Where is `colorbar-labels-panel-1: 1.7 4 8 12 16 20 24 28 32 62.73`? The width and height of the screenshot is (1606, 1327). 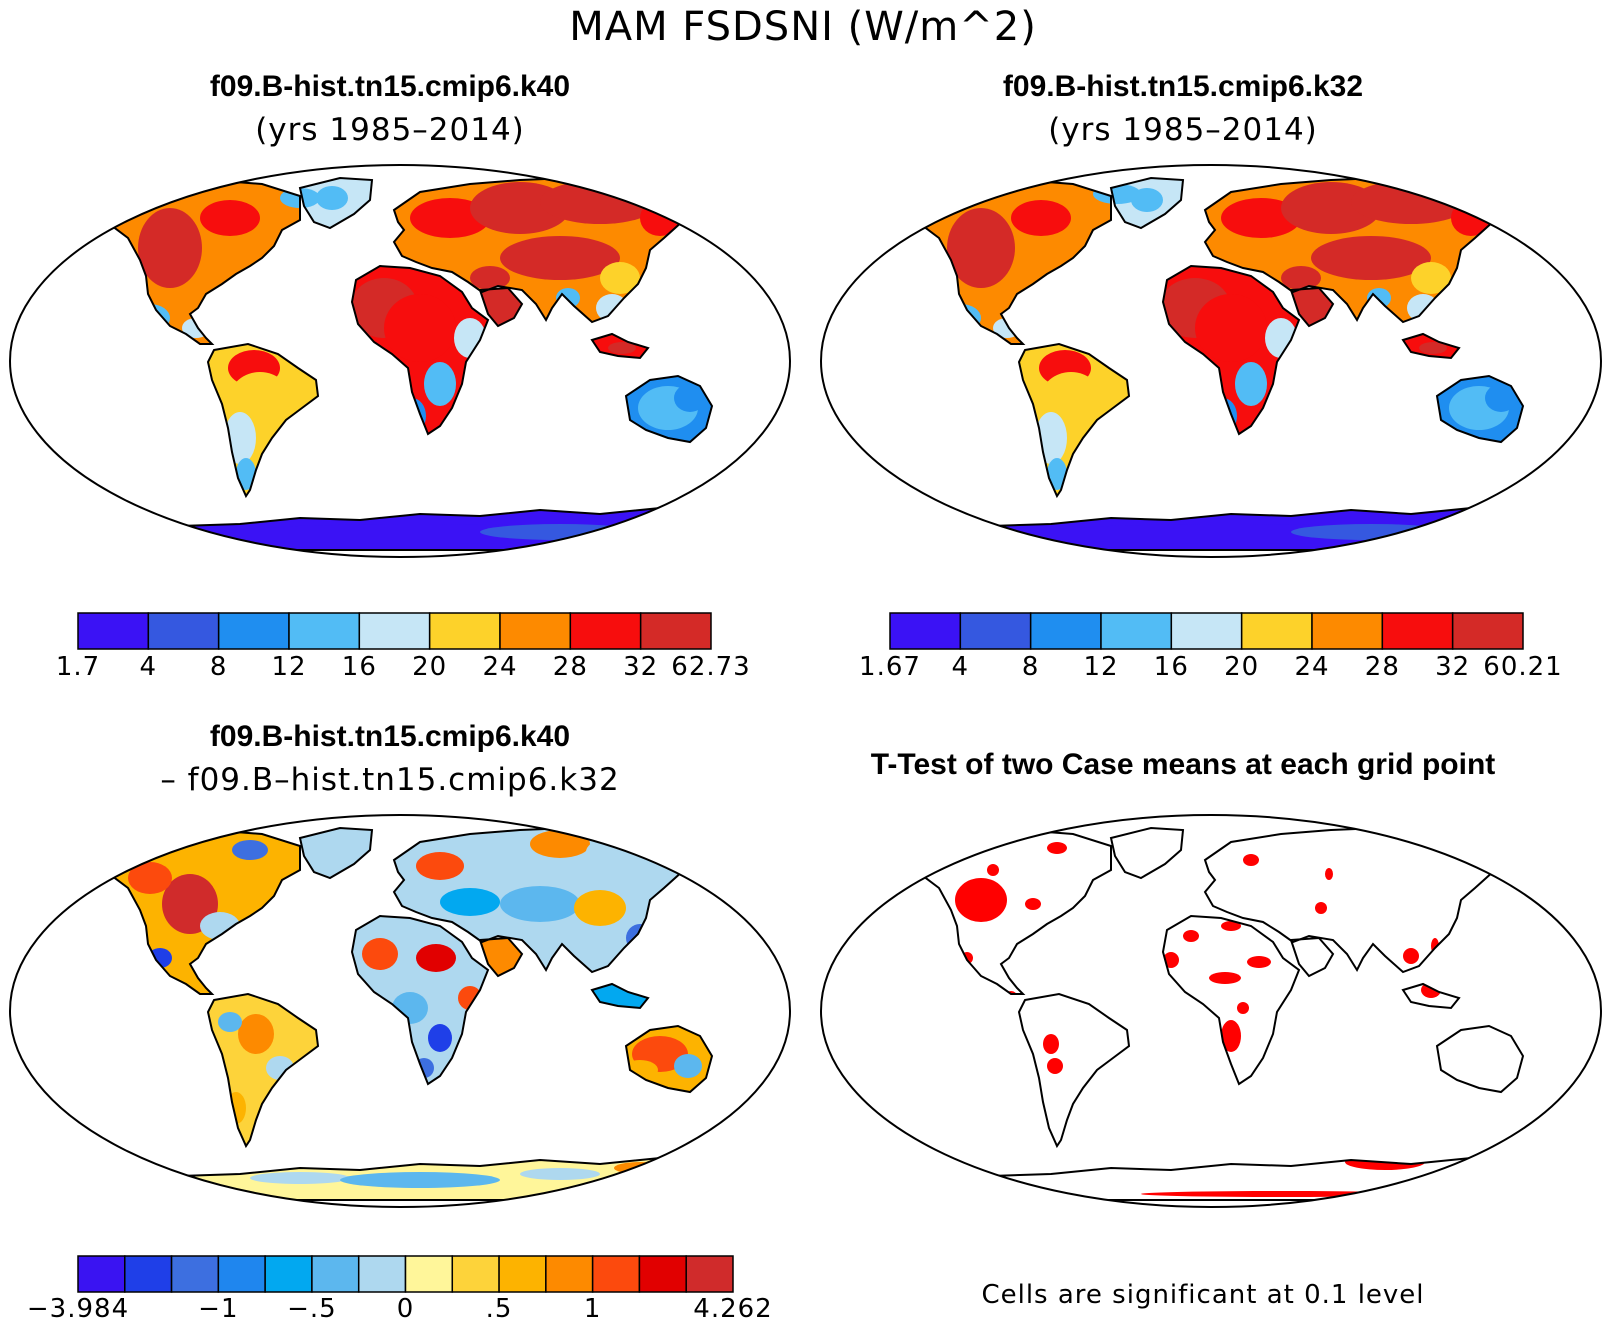 colorbar-labels-panel-1: 1.7 4 8 12 16 20 24 28 32 62.73 is located at coordinates (403, 669).